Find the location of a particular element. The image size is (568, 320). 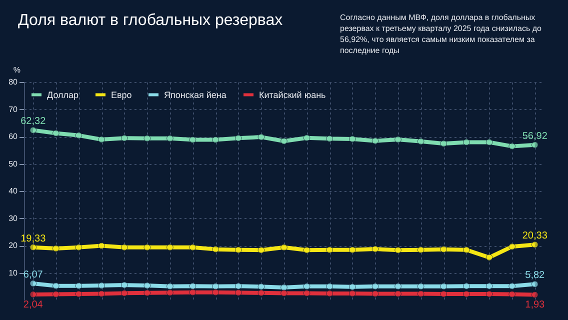

data-label: 62,32 is located at coordinates (33, 122).